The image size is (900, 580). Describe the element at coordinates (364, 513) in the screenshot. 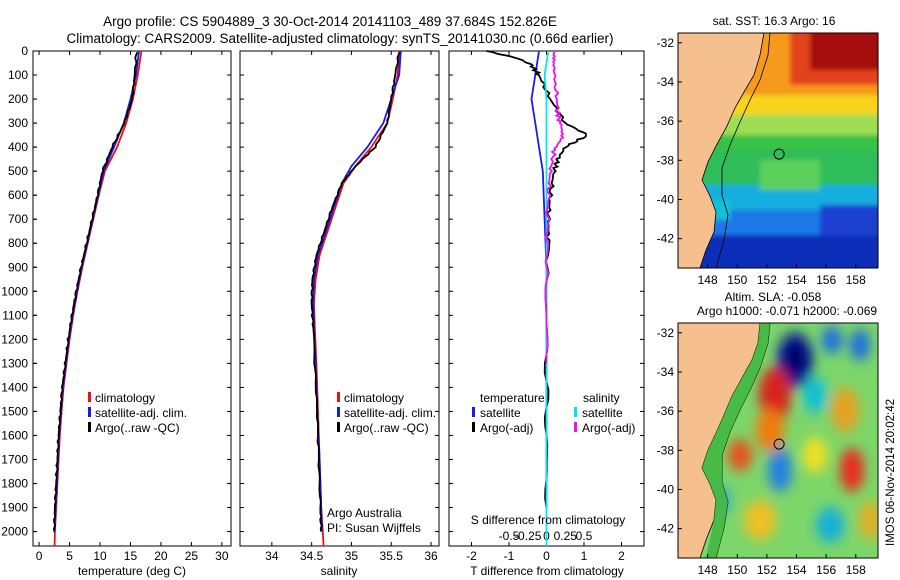

I see `argo-australia-label: Argo Australia` at that location.